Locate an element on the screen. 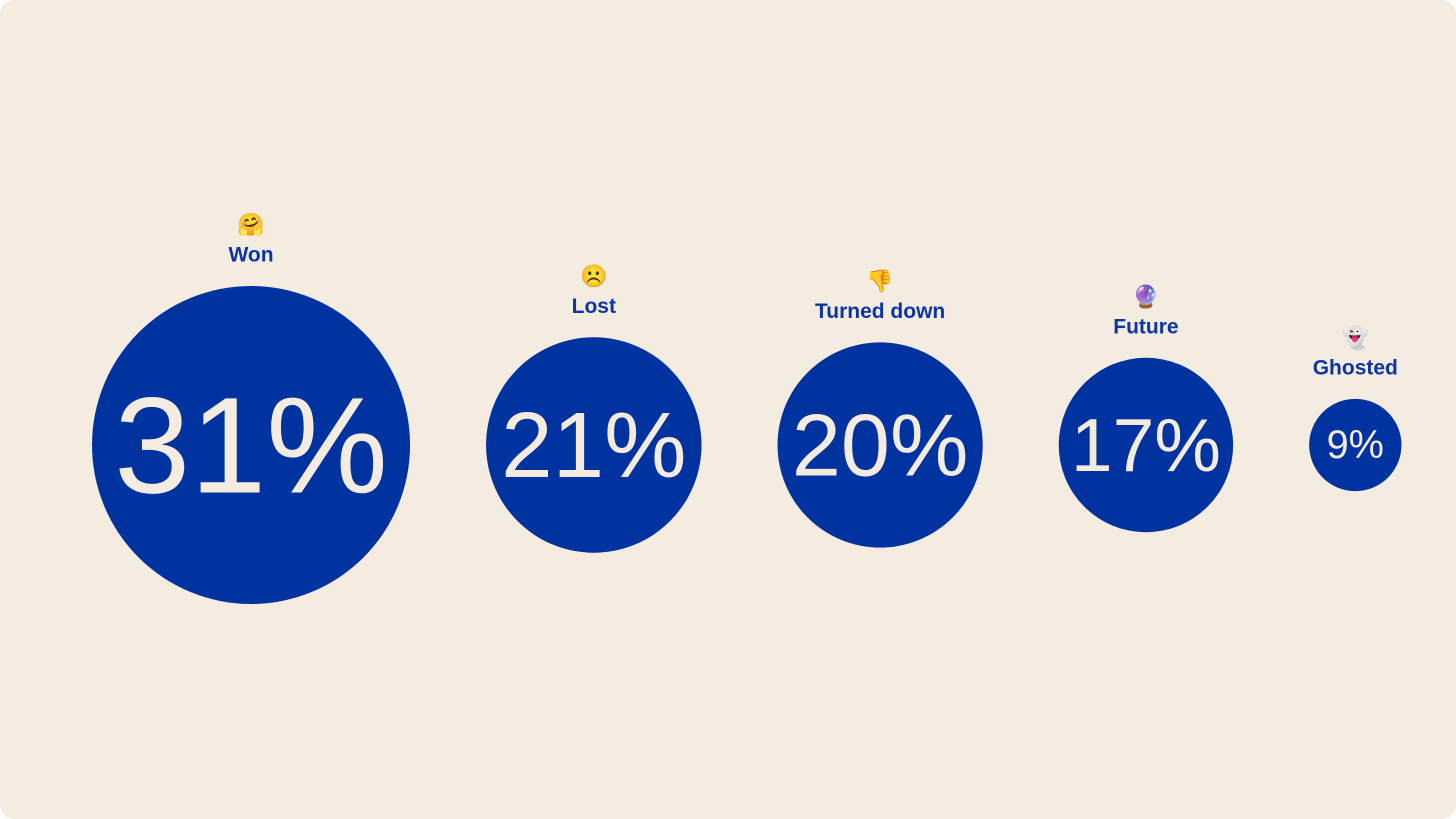  category-label: Lost is located at coordinates (594, 306).